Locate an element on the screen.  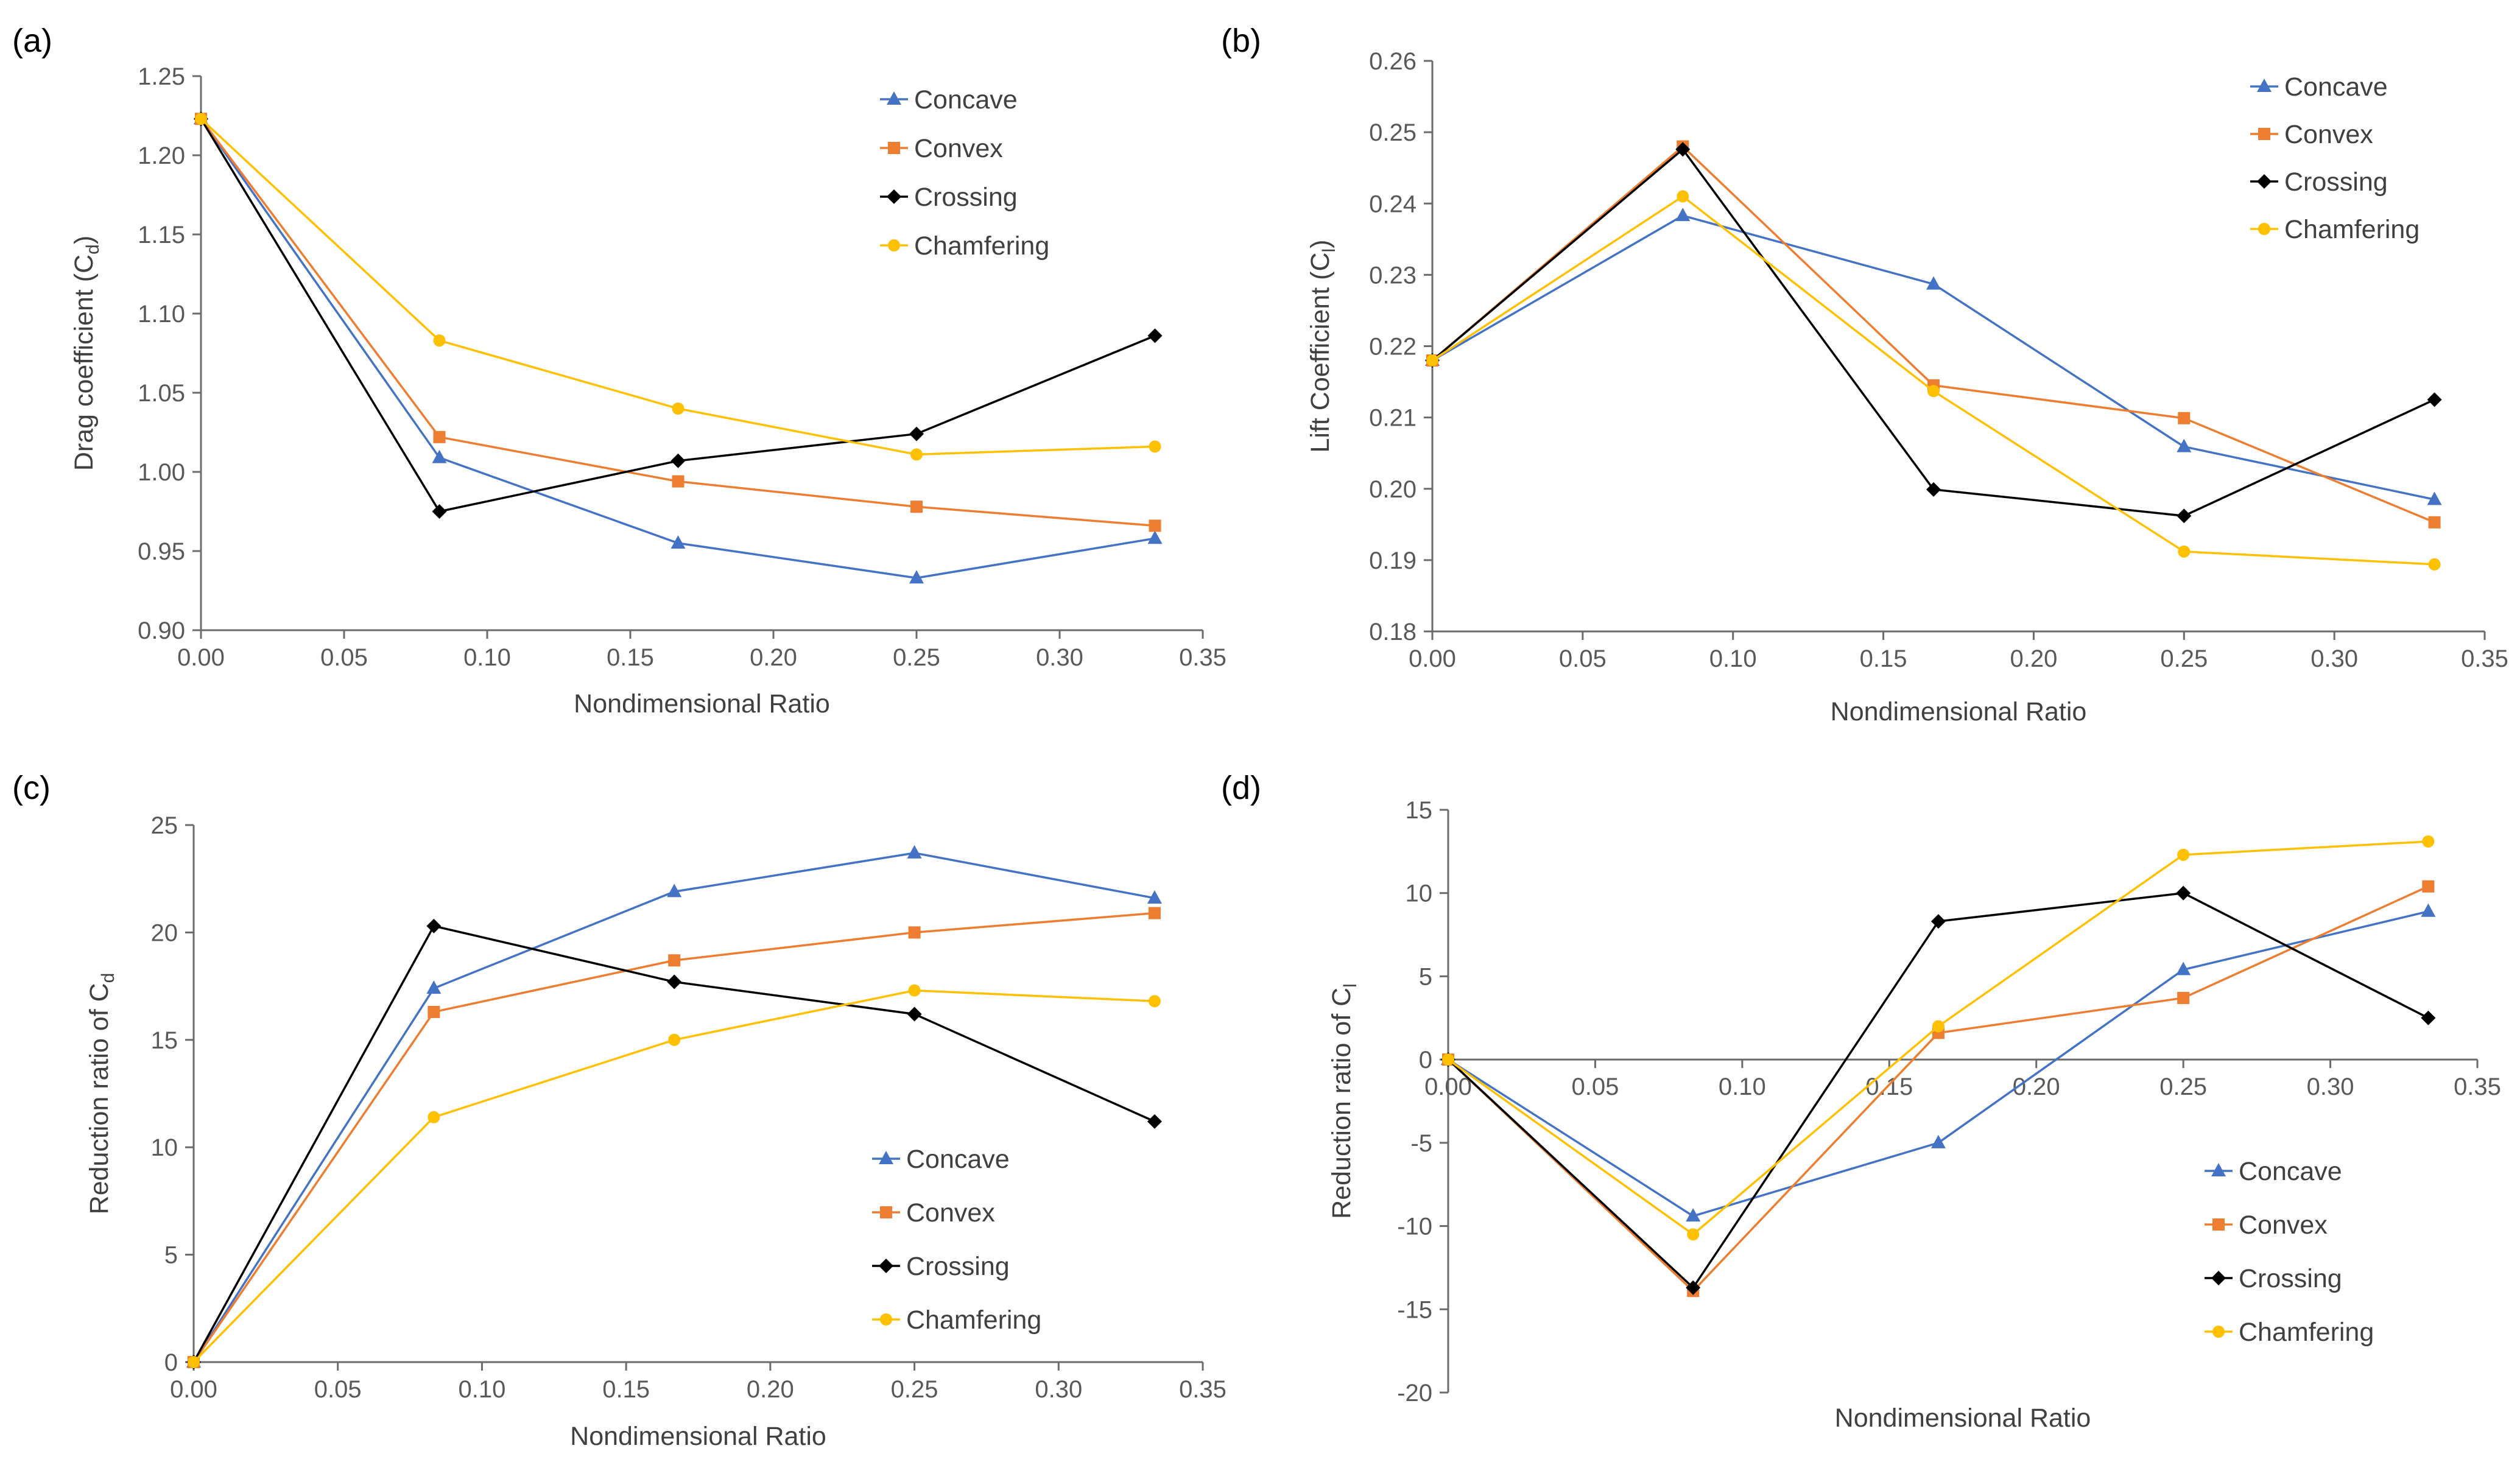
y-tick-label: 5 is located at coordinates (171, 1255).